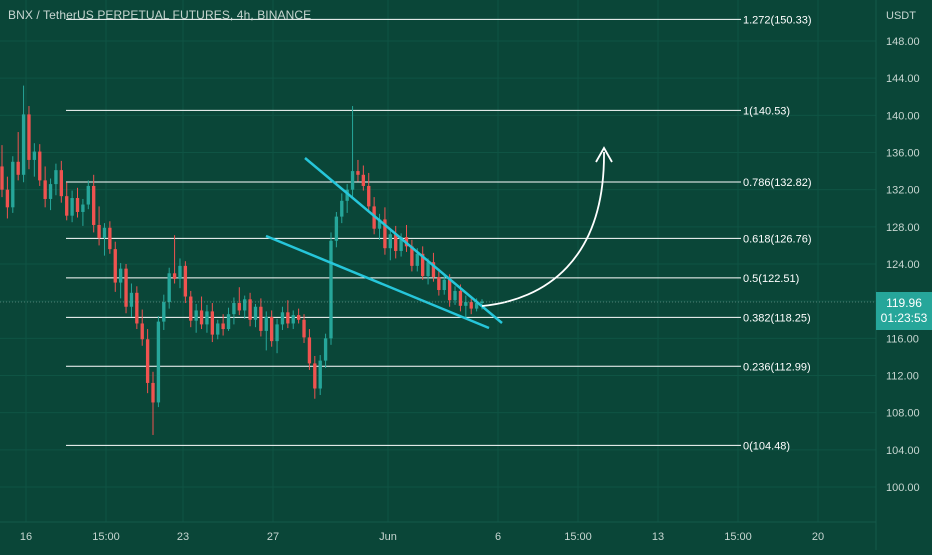  I want to click on currency-unit: USDT, so click(901, 16).